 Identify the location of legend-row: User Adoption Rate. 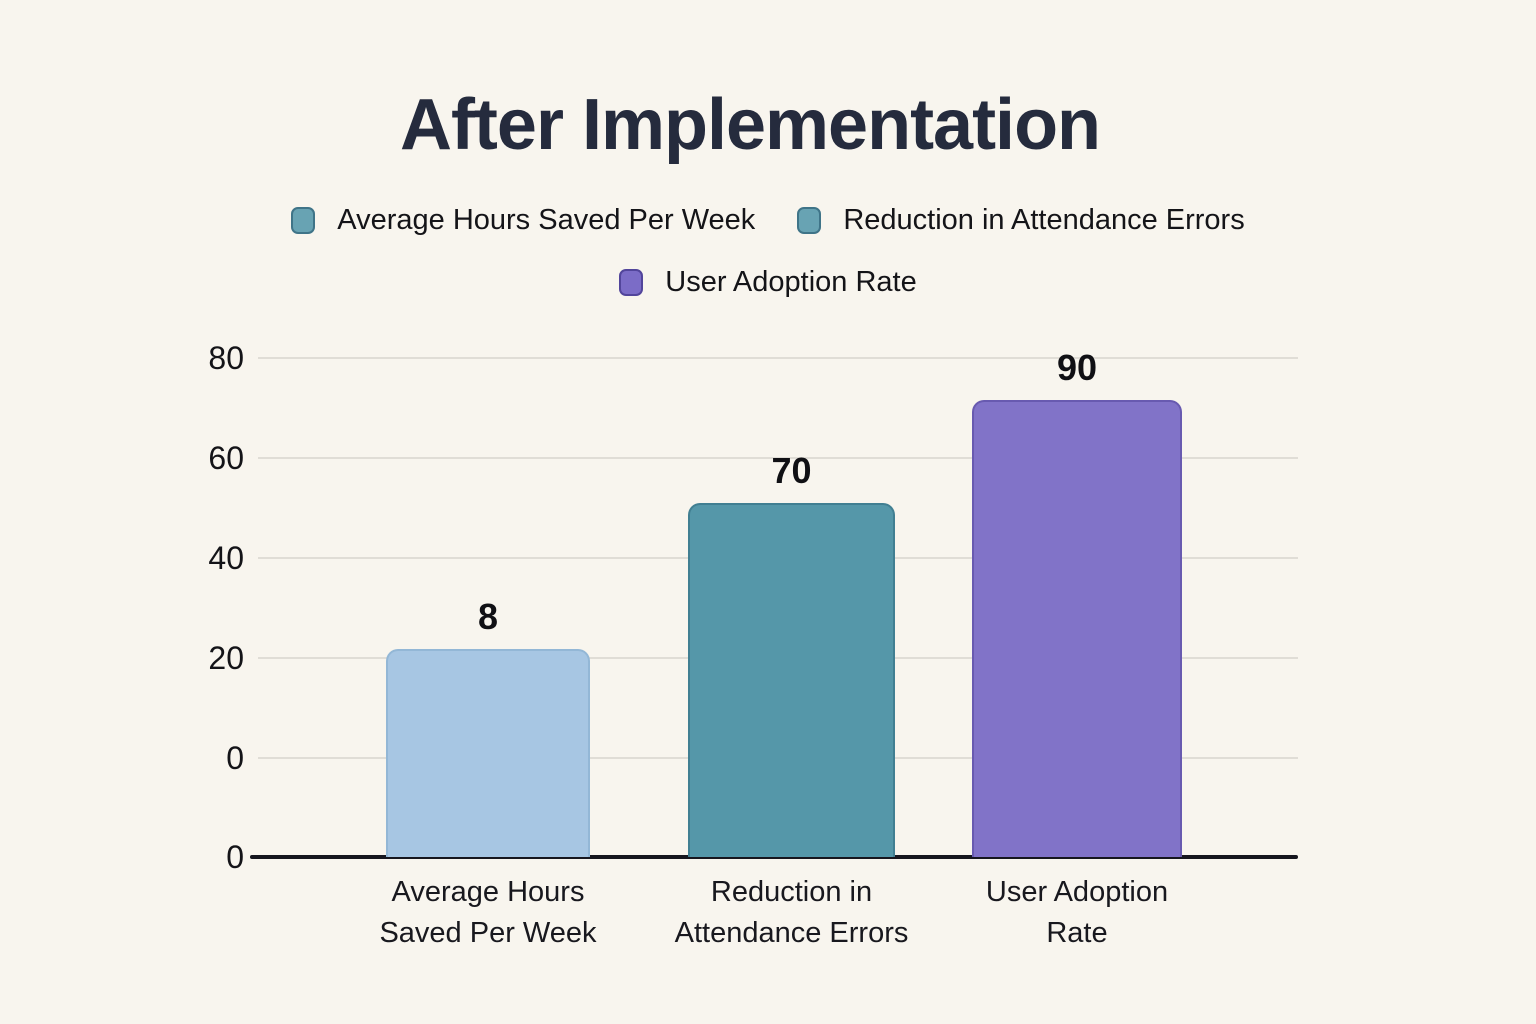
(768, 282).